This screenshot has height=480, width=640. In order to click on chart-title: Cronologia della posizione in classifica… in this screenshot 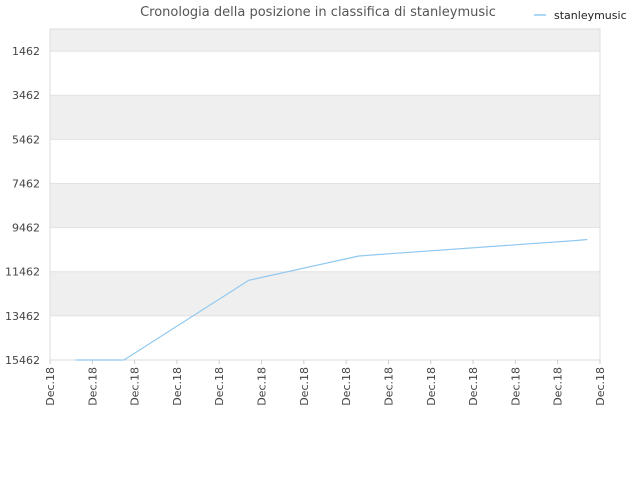, I will do `click(318, 12)`.